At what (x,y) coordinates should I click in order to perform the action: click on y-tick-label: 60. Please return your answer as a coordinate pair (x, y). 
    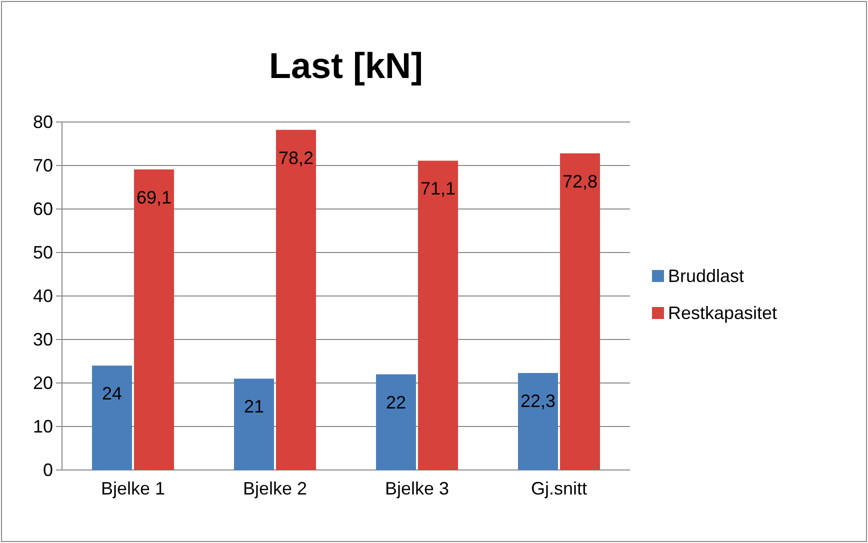
    Looking at the image, I should click on (42, 208).